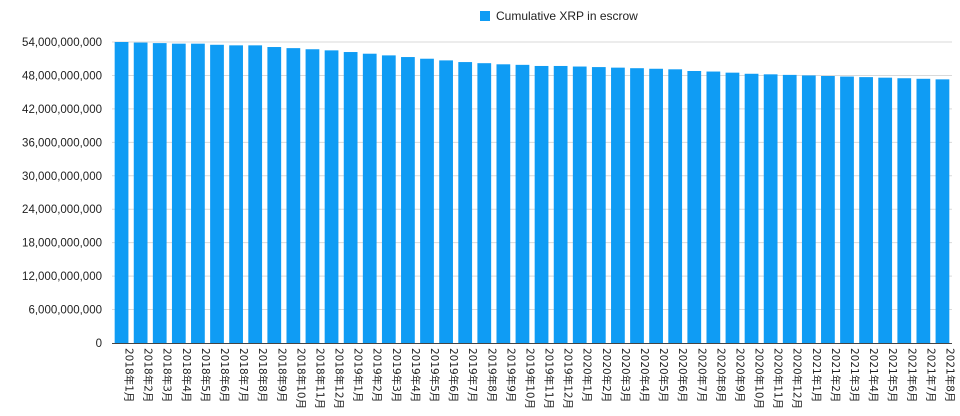 This screenshot has width=960, height=416. What do you see at coordinates (377, 375) in the screenshot?
I see `x-tick-label: 2019年2月` at bounding box center [377, 375].